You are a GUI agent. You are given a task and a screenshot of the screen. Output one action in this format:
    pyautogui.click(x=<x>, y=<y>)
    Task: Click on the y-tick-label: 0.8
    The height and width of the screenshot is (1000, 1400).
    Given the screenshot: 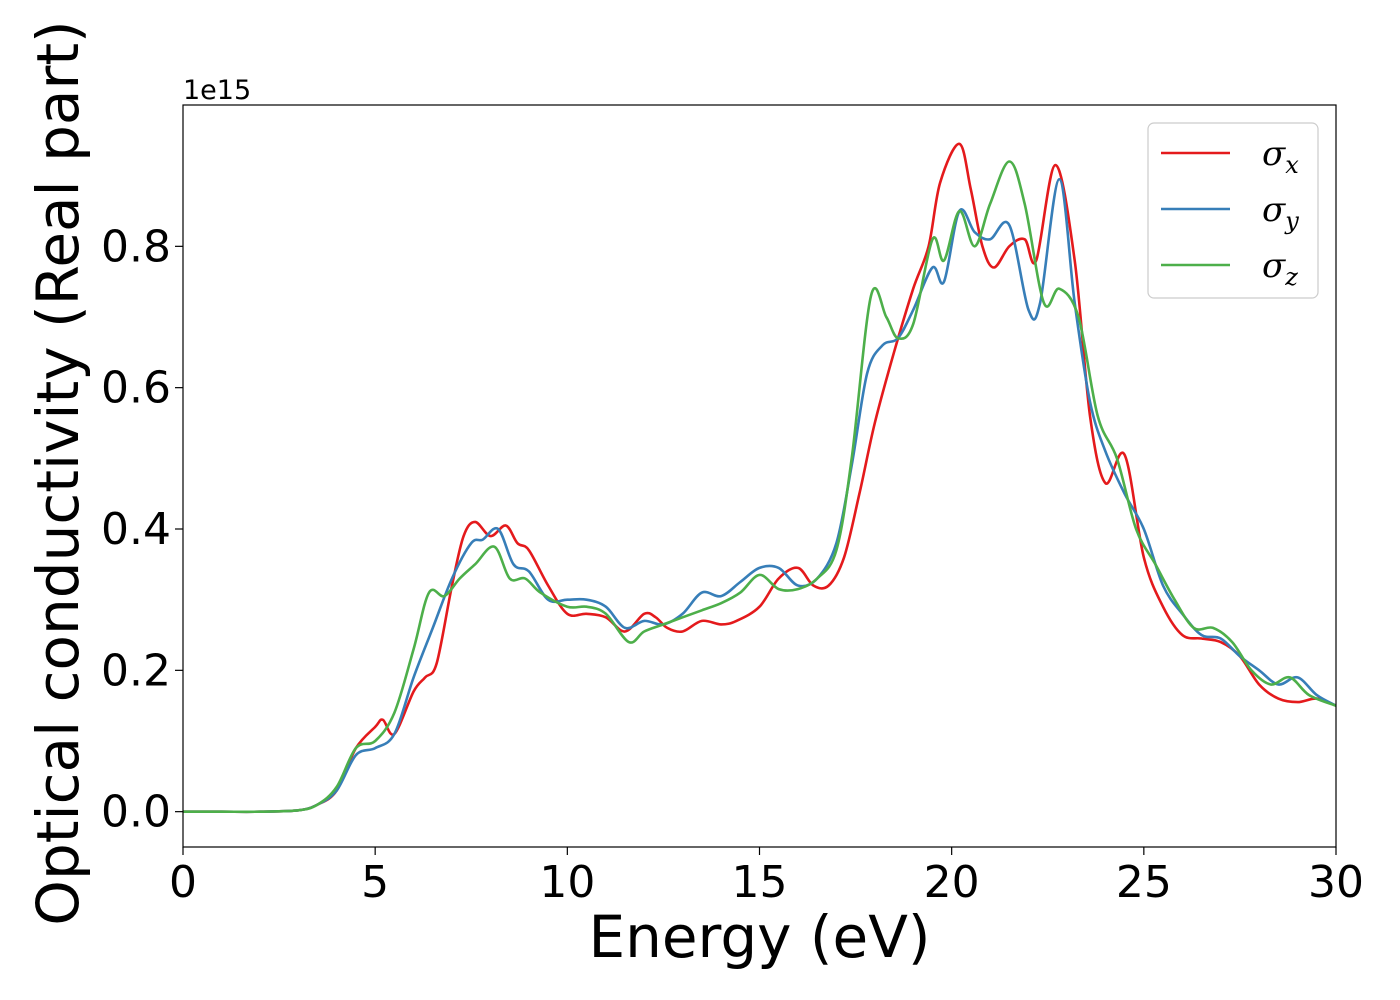 What is the action you would take?
    pyautogui.click(x=136, y=246)
    